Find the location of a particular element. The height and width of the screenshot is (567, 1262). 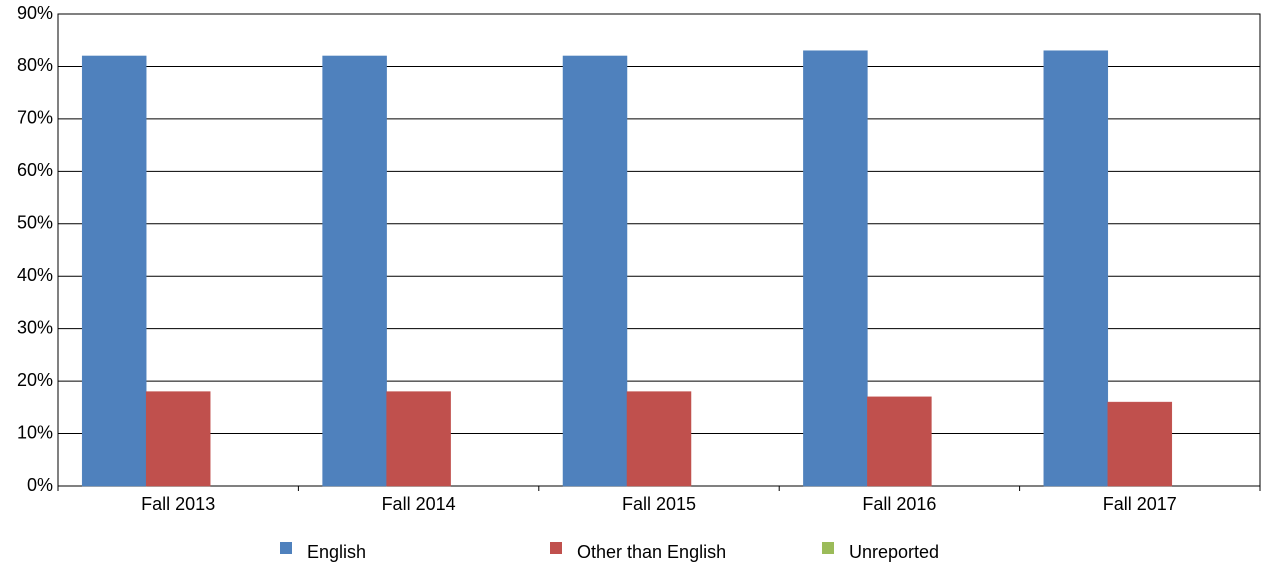

y-tick-label: 10% is located at coordinates (35, 432).